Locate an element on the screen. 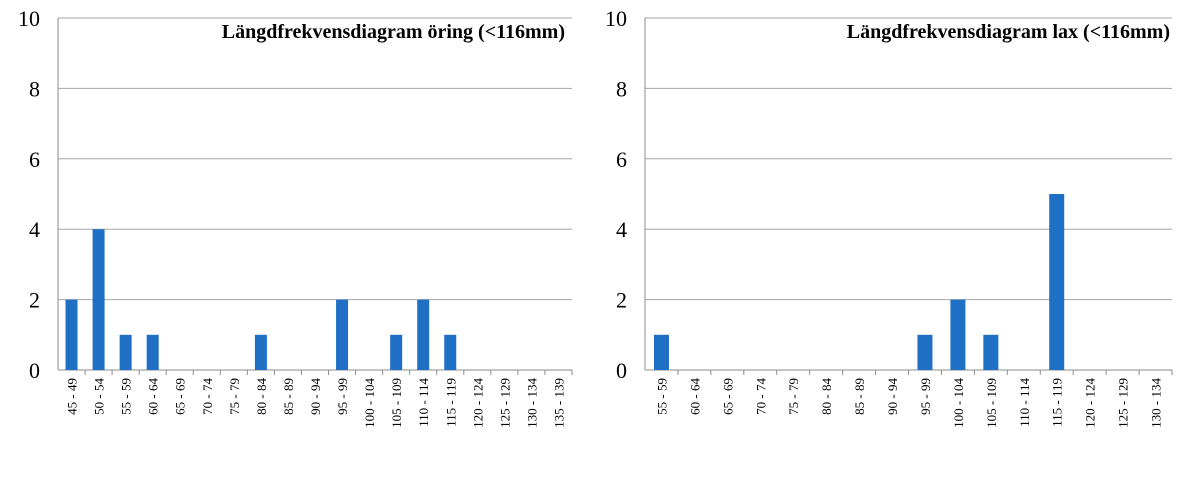 The width and height of the screenshot is (1180, 480). x-tick-label: 135 - 139 is located at coordinates (558, 403).